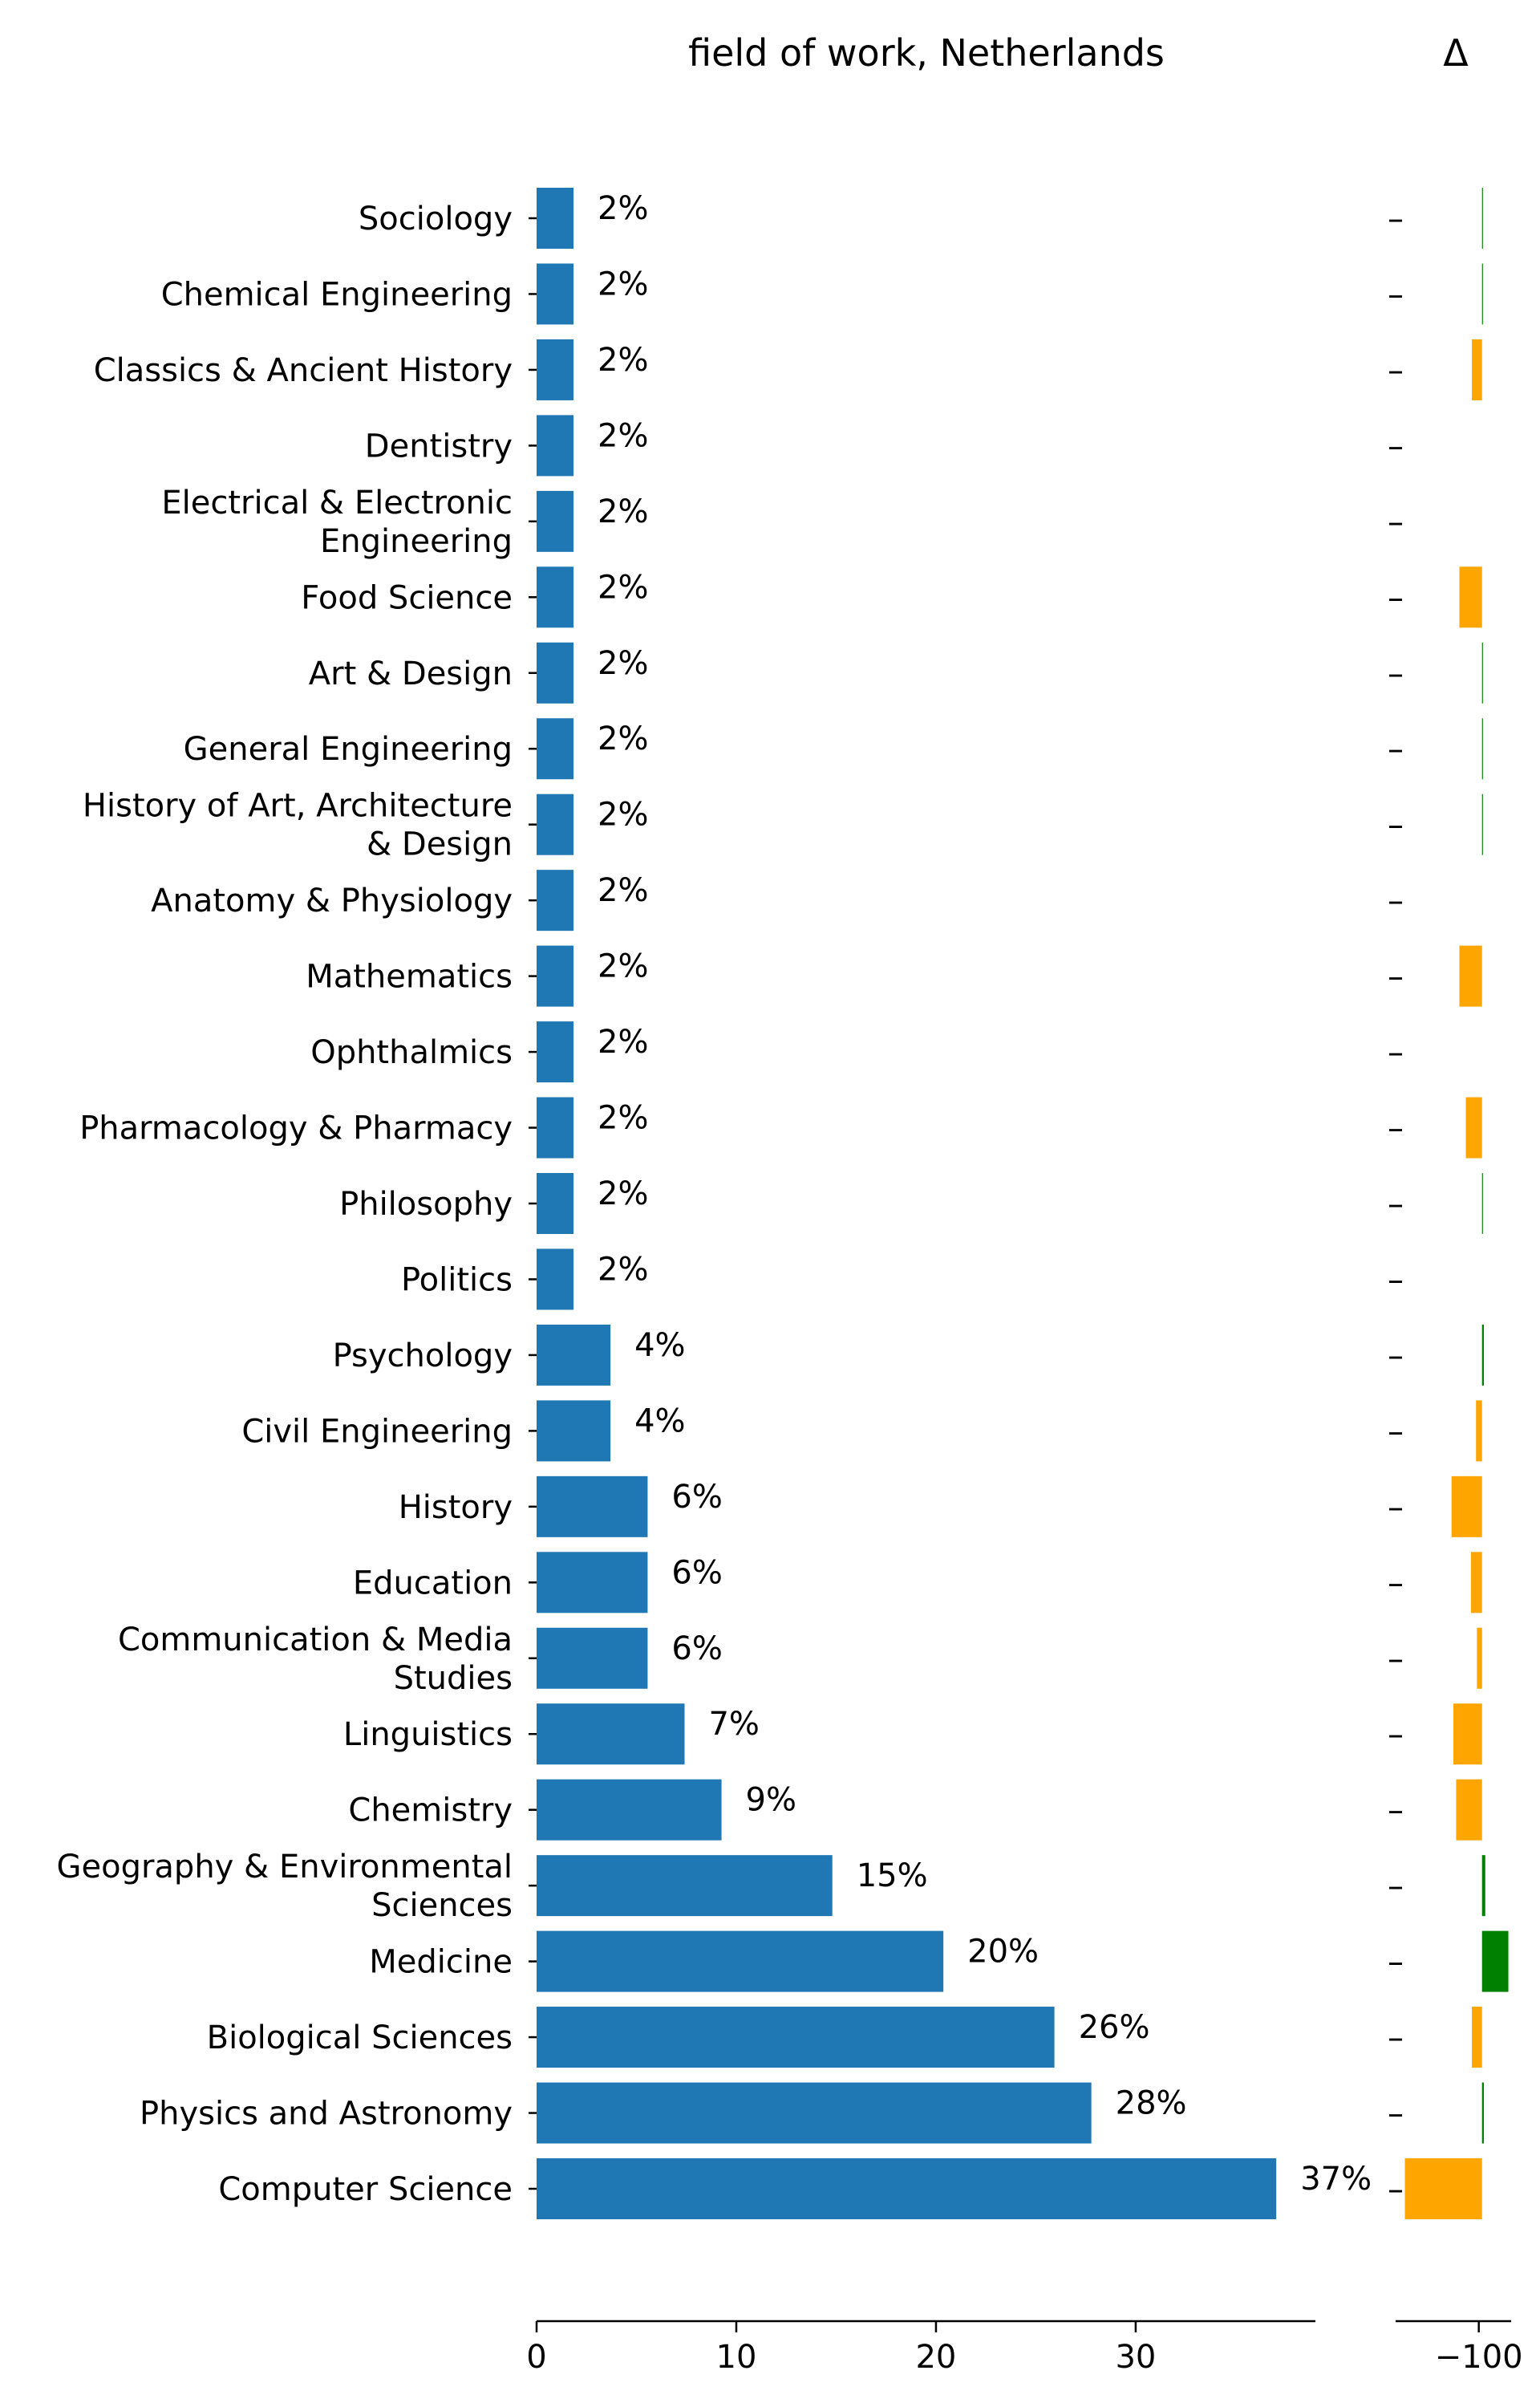 The image size is (1540, 2407). What do you see at coordinates (696, 1573) in the screenshot?
I see `value-label: 6%` at bounding box center [696, 1573].